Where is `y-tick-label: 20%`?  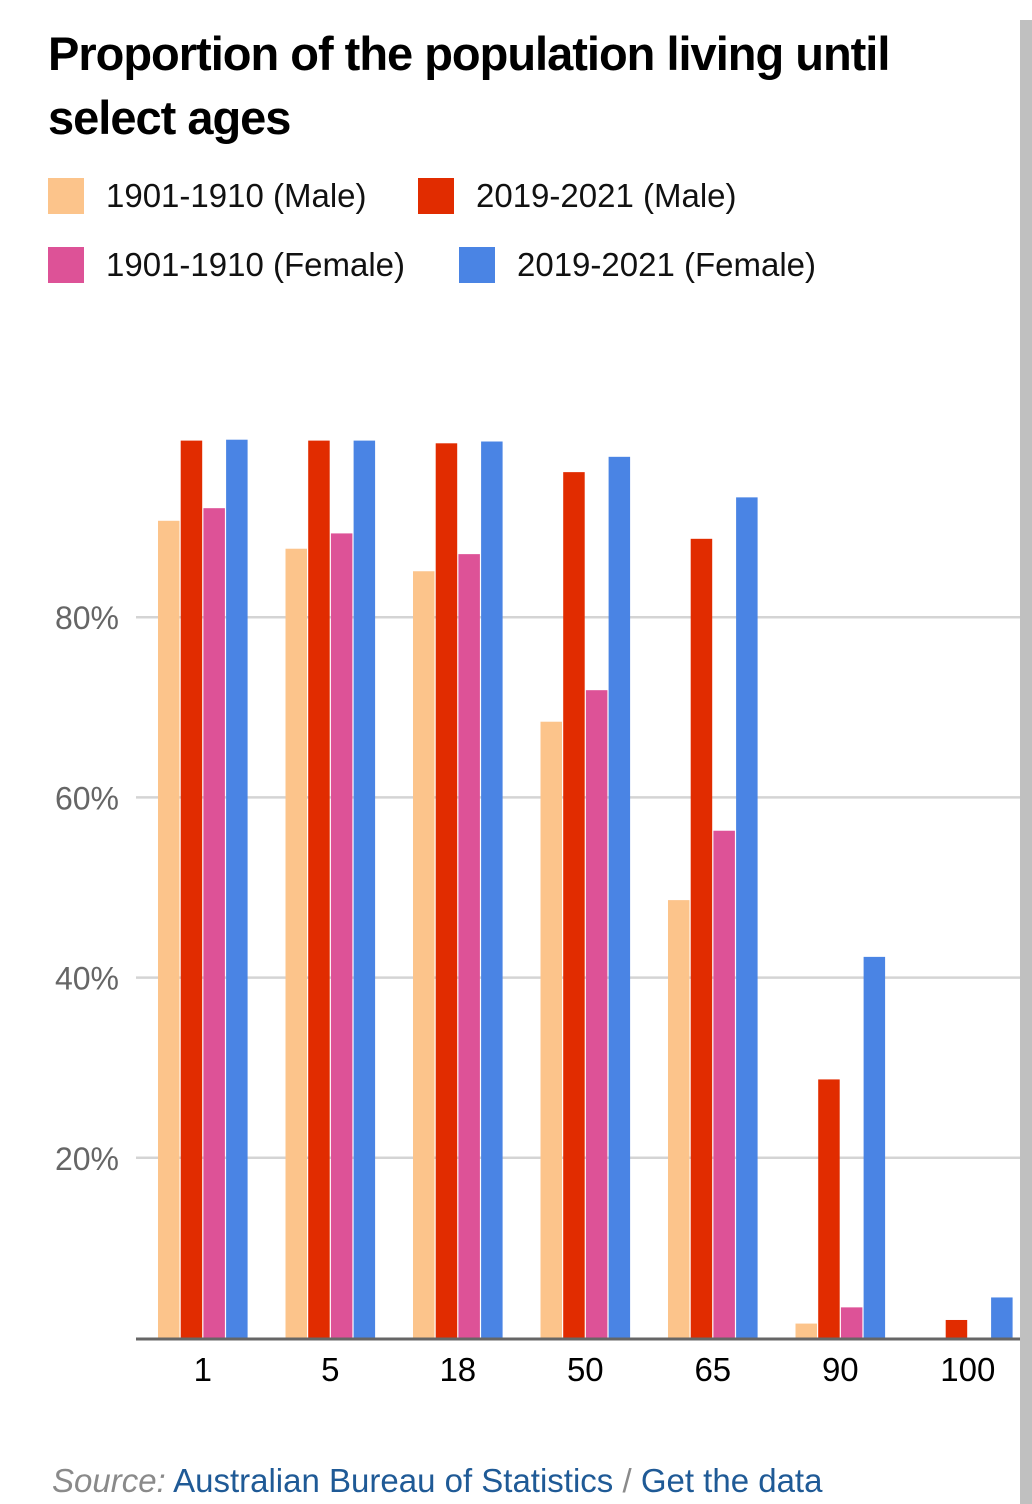 y-tick-label: 20% is located at coordinates (87, 1159).